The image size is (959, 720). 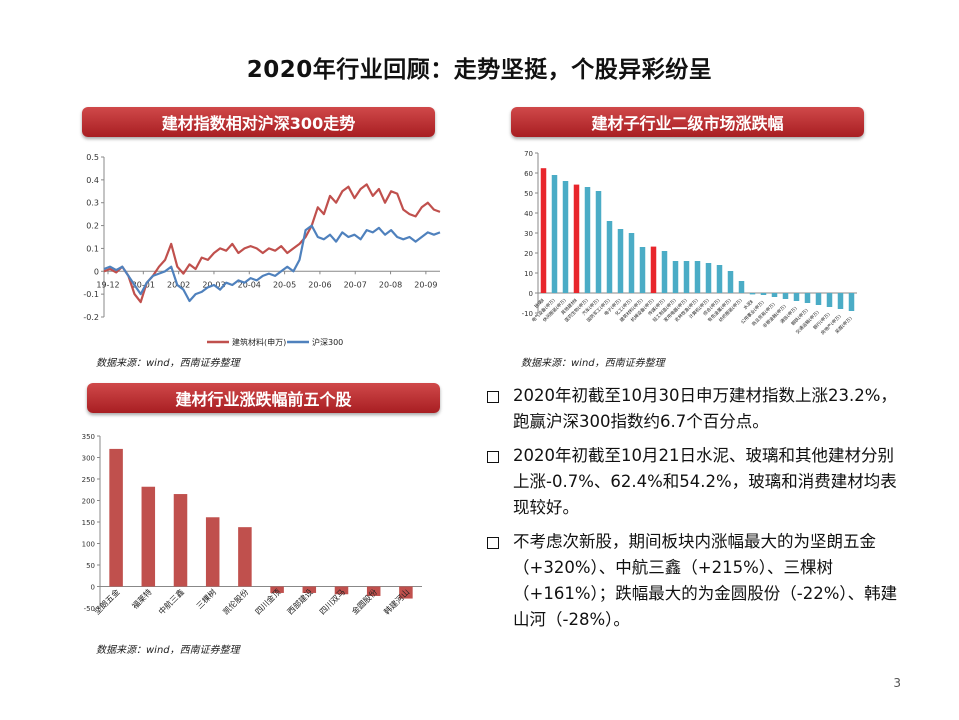 I want to click on category-label: 凯伦股份, so click(x=236, y=602).